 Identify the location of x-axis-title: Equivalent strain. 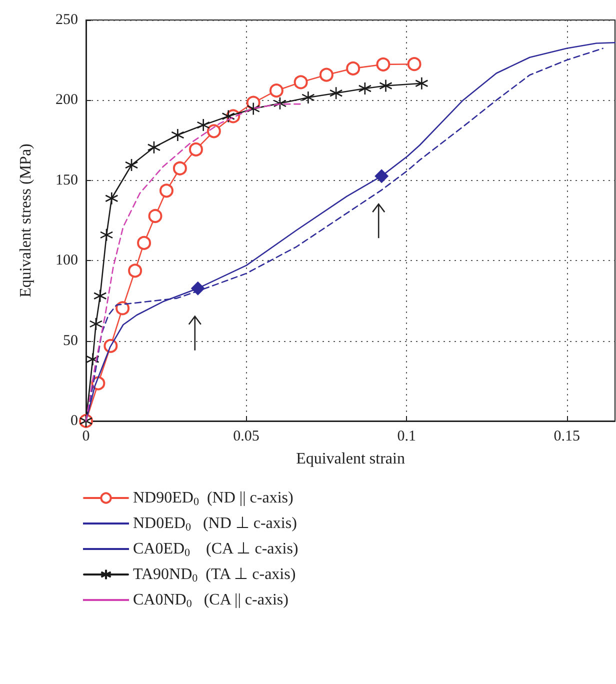
(350, 459).